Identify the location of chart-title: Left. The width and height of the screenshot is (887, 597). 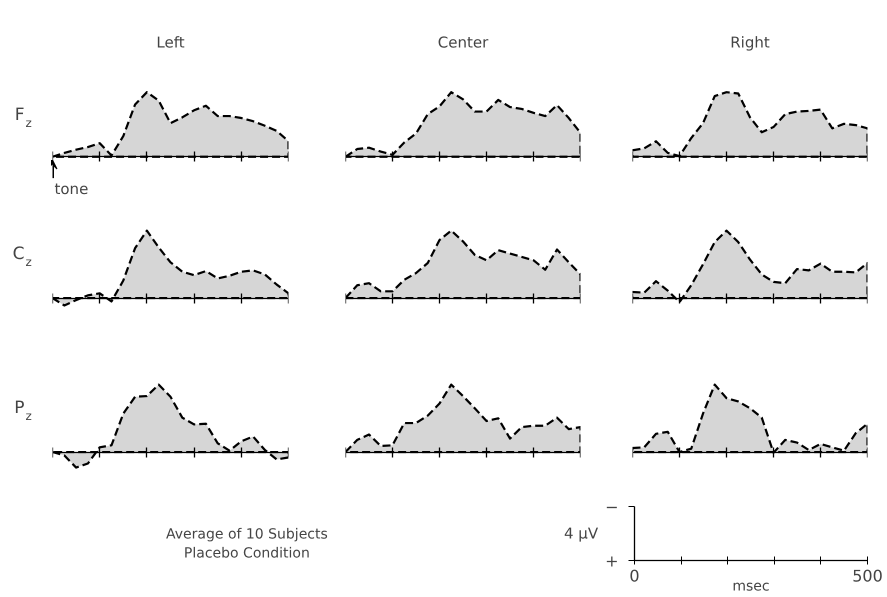
(170, 43).